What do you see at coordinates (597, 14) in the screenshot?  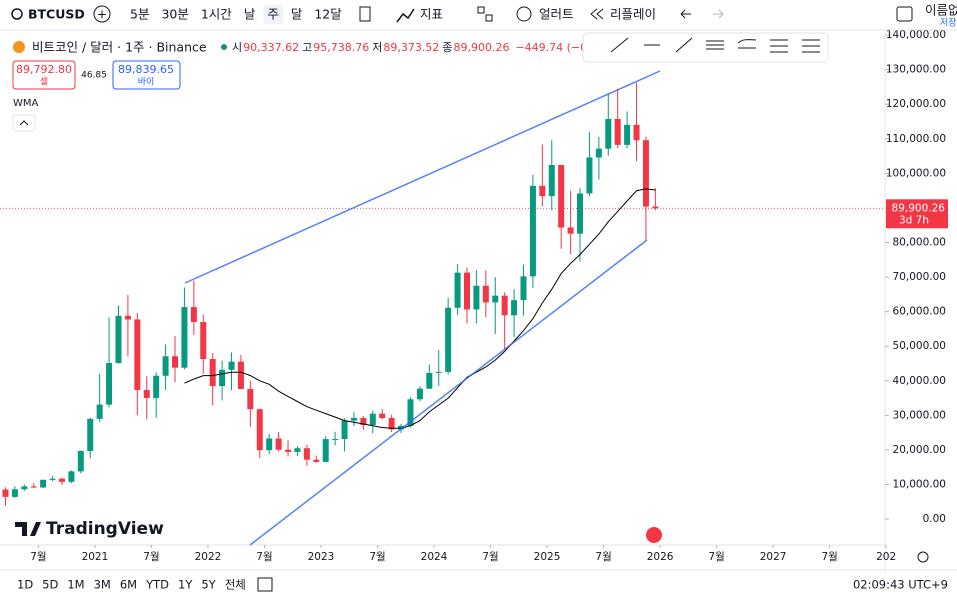 I see `replay-icon` at bounding box center [597, 14].